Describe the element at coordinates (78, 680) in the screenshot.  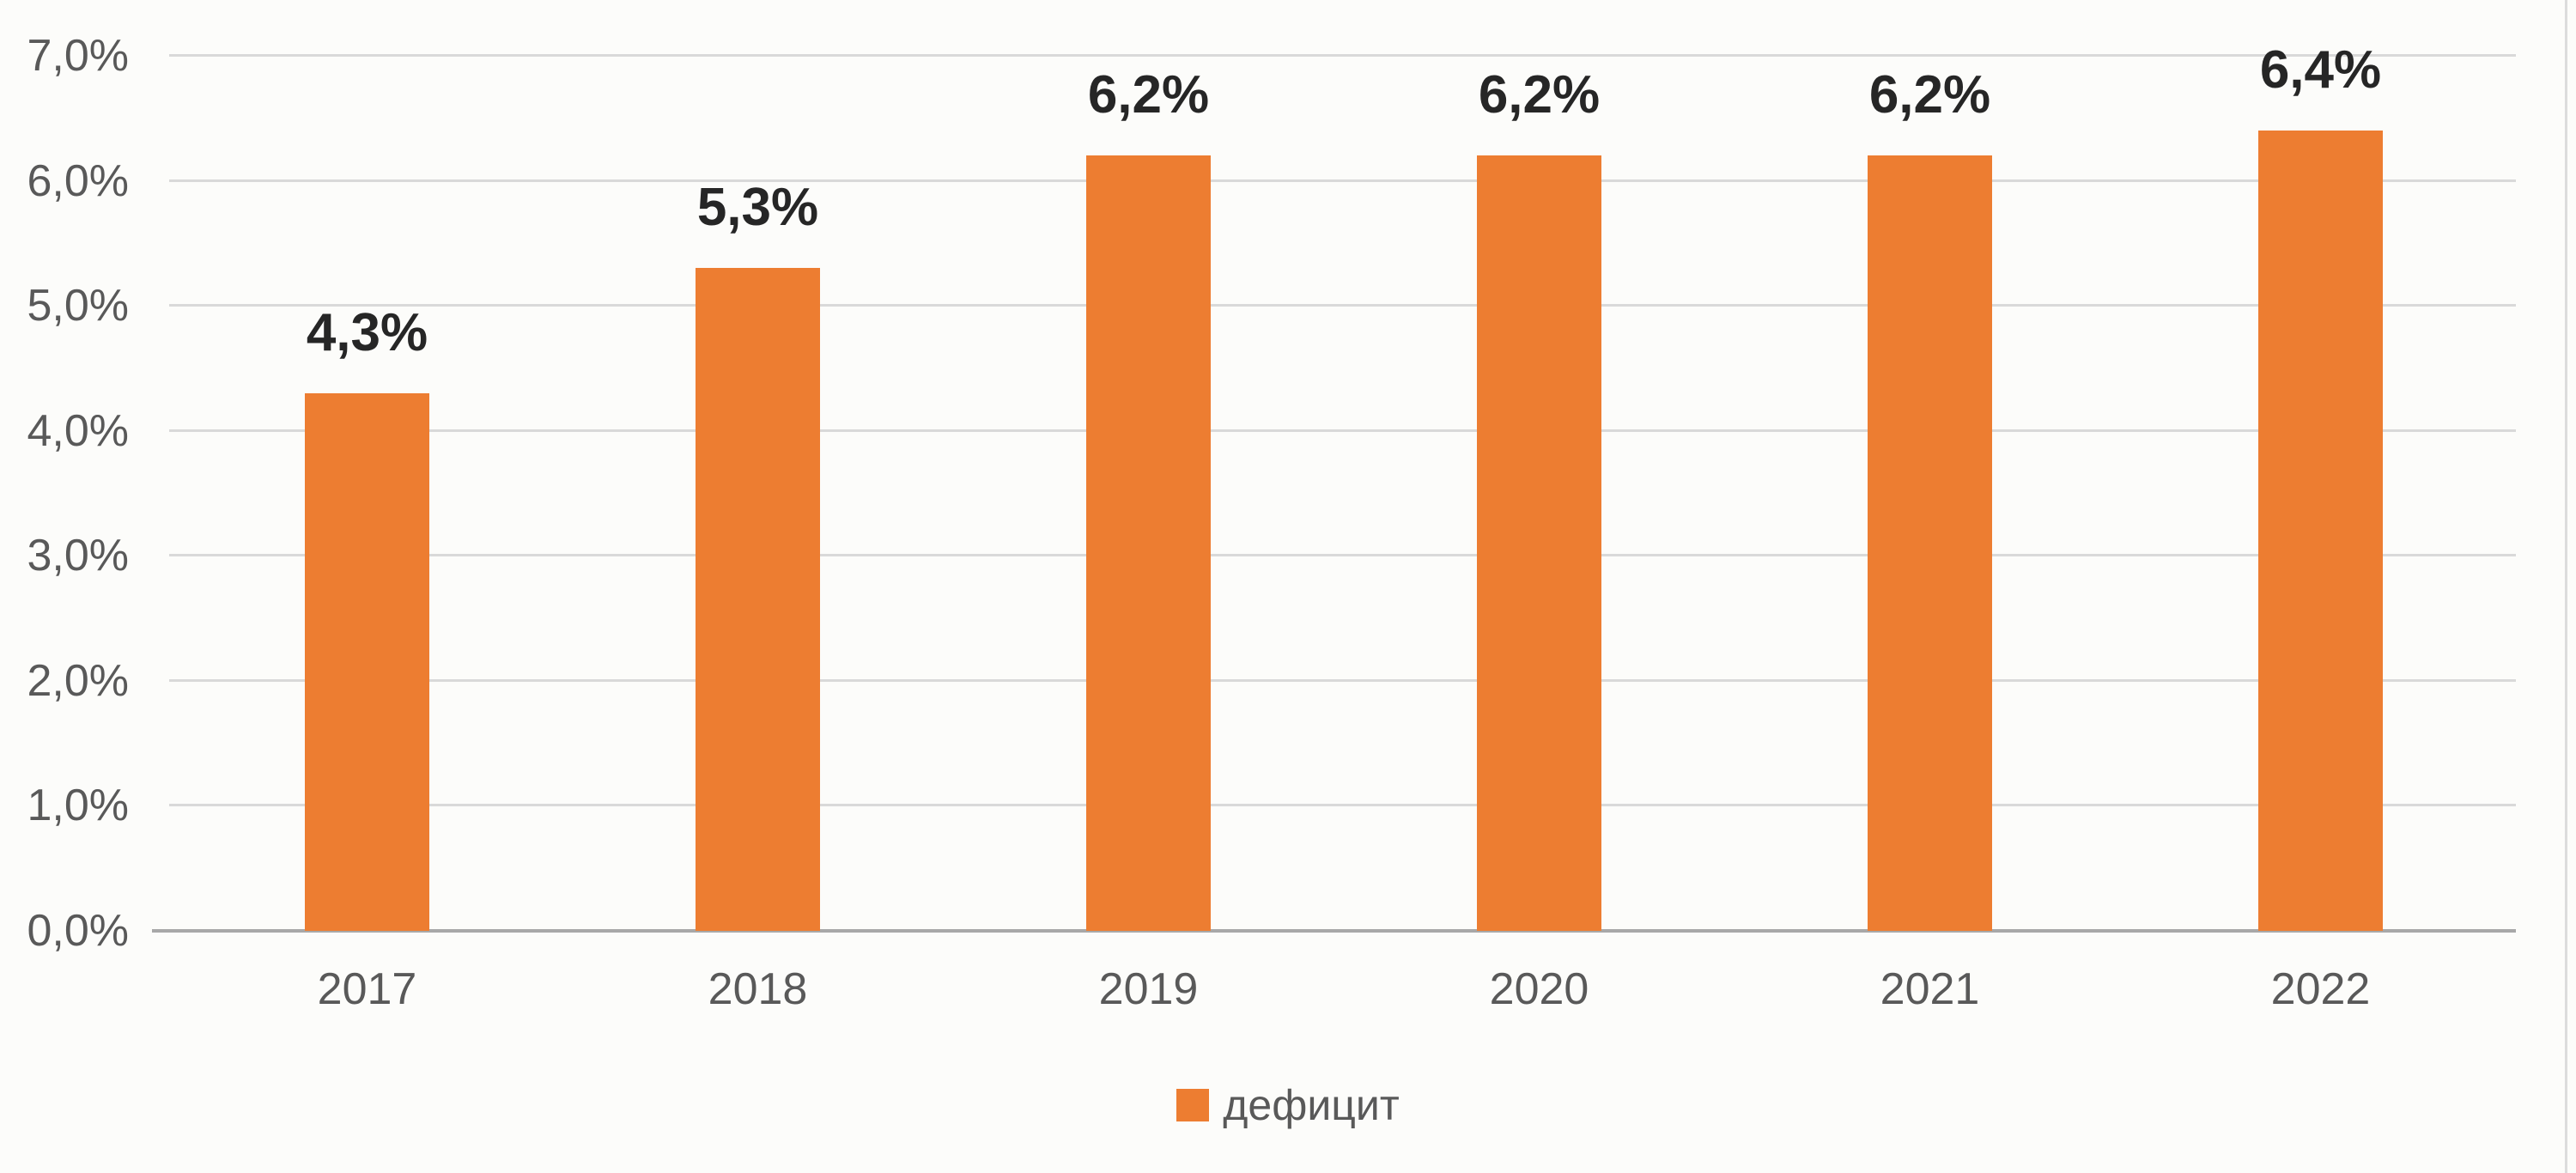
I see `y-tick-label: 2,0%` at that location.